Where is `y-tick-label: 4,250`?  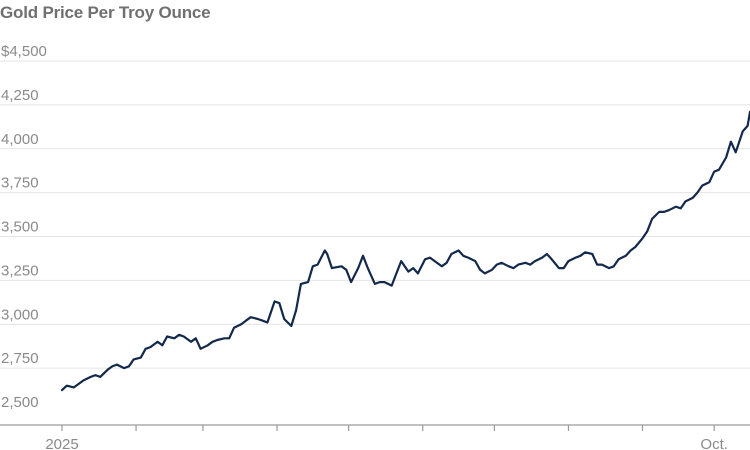 y-tick-label: 4,250 is located at coordinates (20, 95).